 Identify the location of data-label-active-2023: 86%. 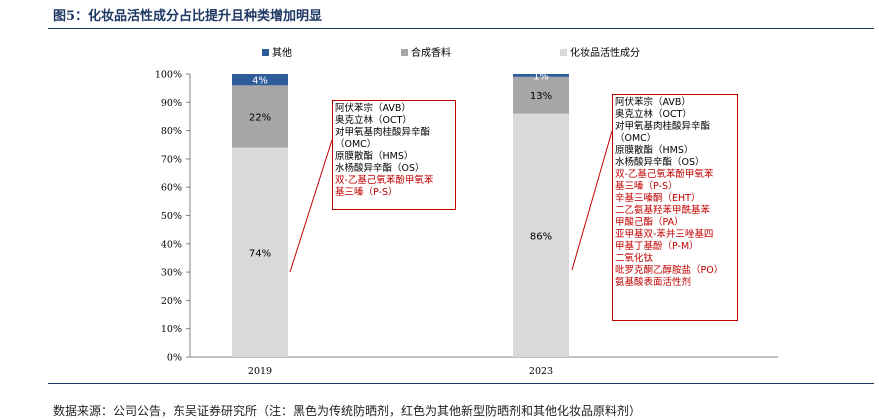
(541, 236).